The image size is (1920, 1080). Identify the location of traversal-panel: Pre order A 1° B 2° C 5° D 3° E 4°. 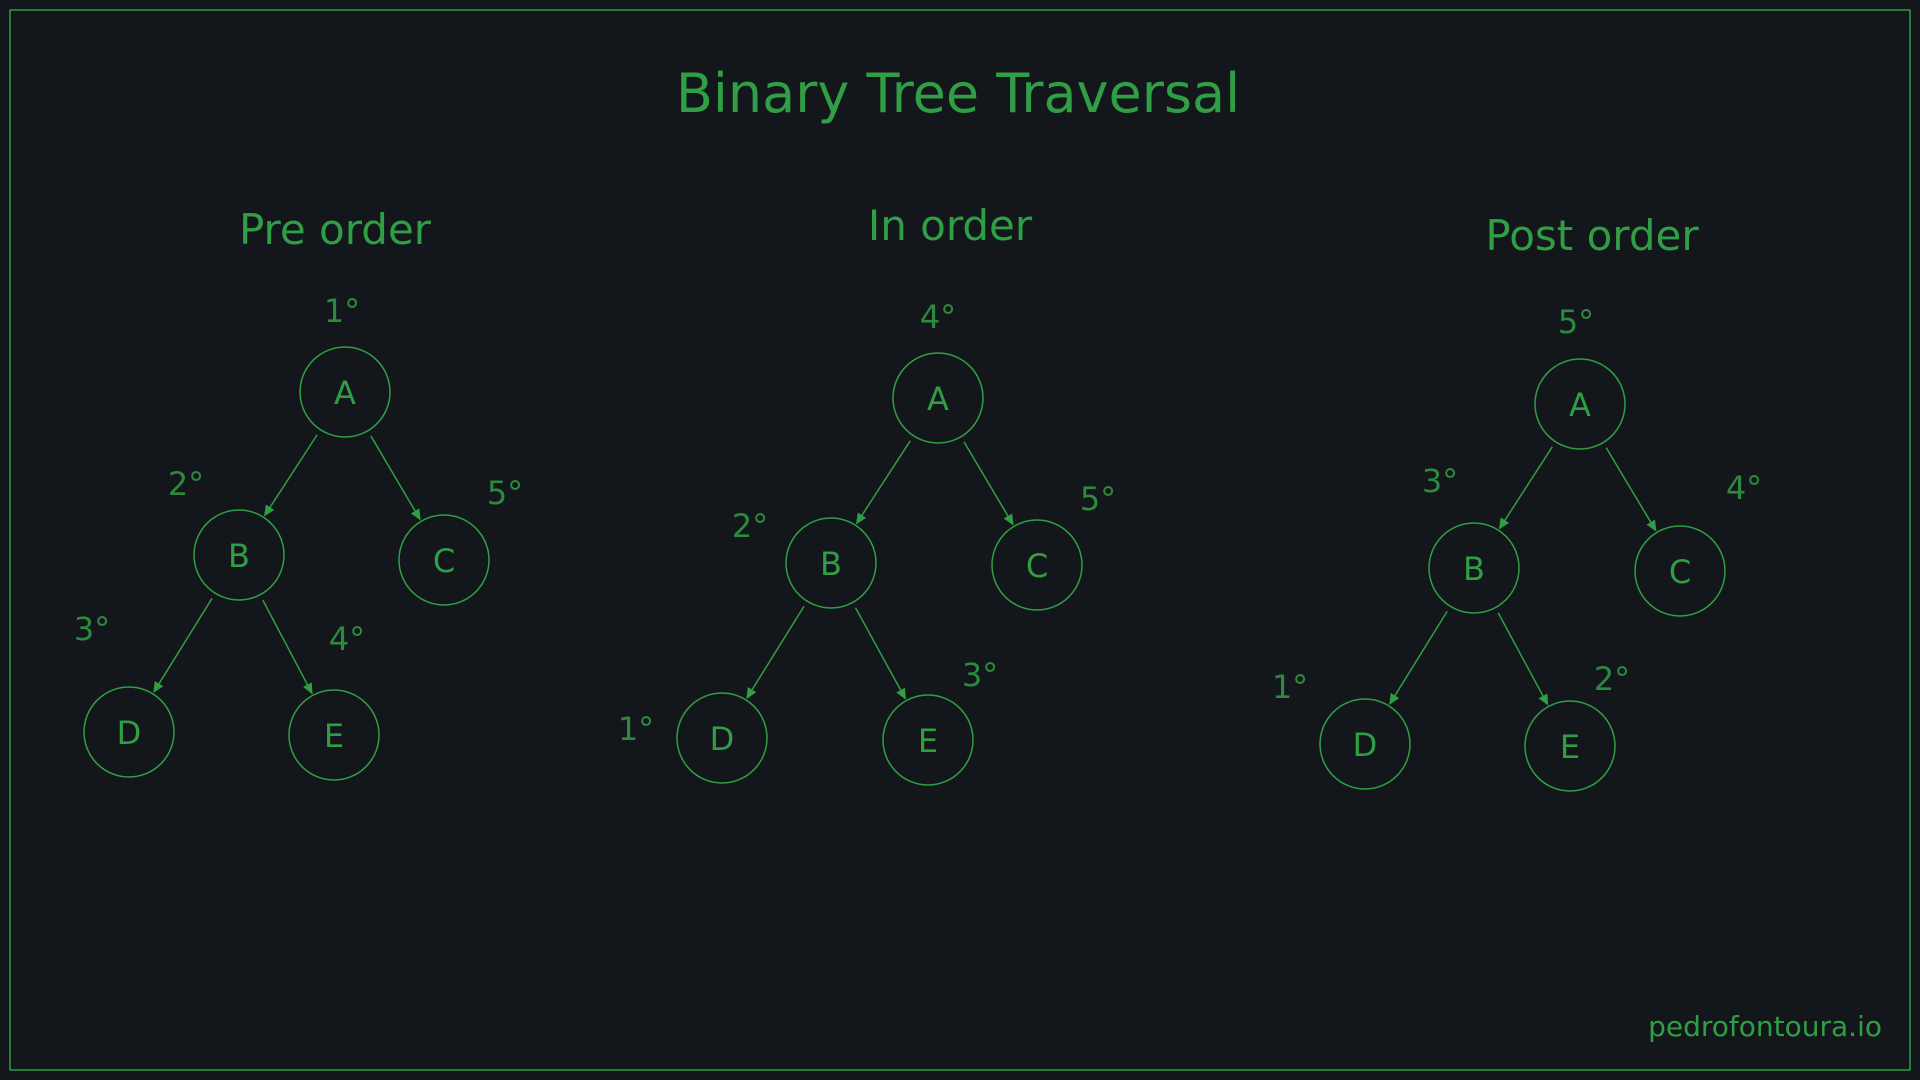
(298, 493).